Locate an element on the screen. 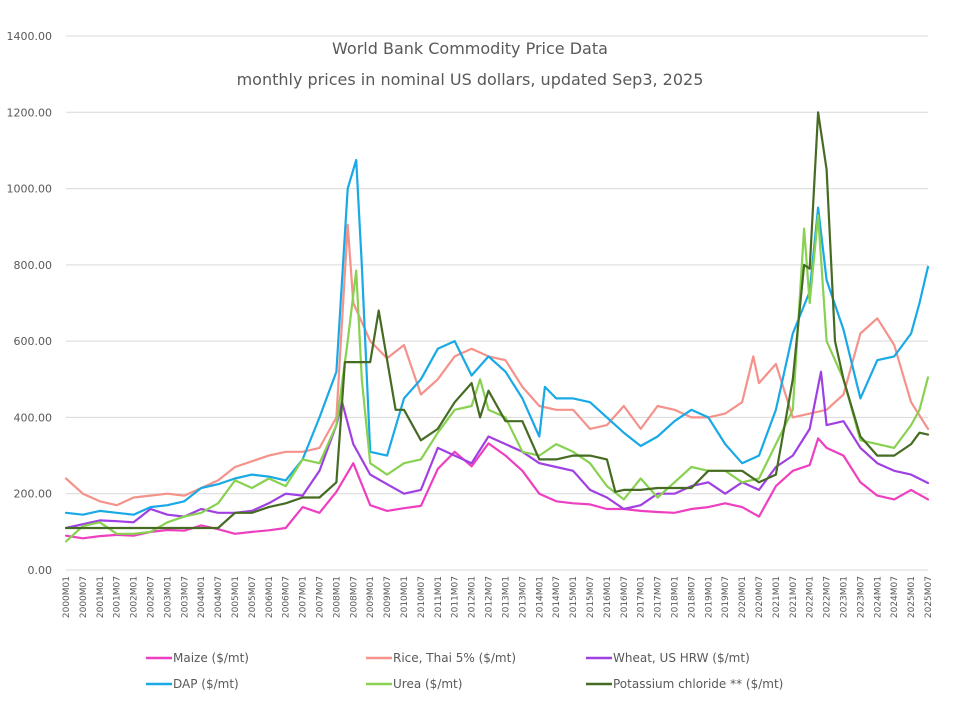  y-tick-label: 200.00 is located at coordinates (33, 494).